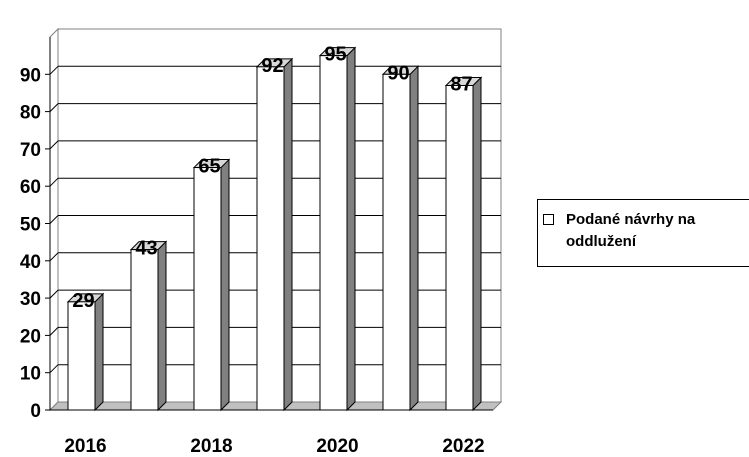  I want to click on y-tick-label: 90, so click(30, 75).